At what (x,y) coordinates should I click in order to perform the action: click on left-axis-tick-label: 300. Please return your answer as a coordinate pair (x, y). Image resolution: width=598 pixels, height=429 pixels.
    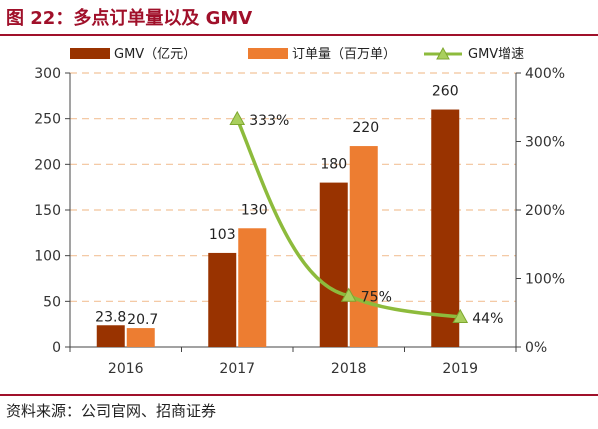
    Looking at the image, I should click on (47, 74).